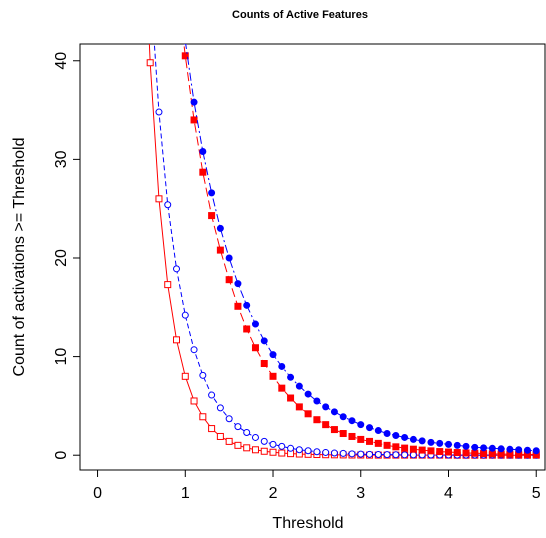 This screenshot has width=546, height=538. Describe the element at coordinates (273, 493) in the screenshot. I see `x-tick-label: 2` at that location.